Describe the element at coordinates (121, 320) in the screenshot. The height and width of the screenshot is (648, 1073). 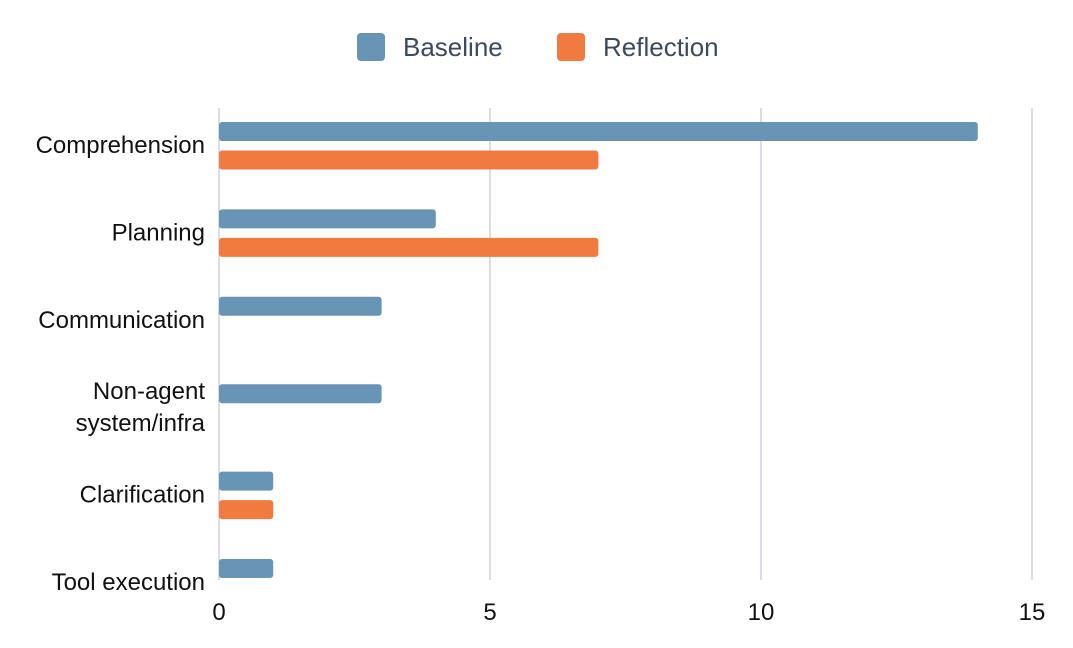
I see `y-category-label: Communication` at that location.